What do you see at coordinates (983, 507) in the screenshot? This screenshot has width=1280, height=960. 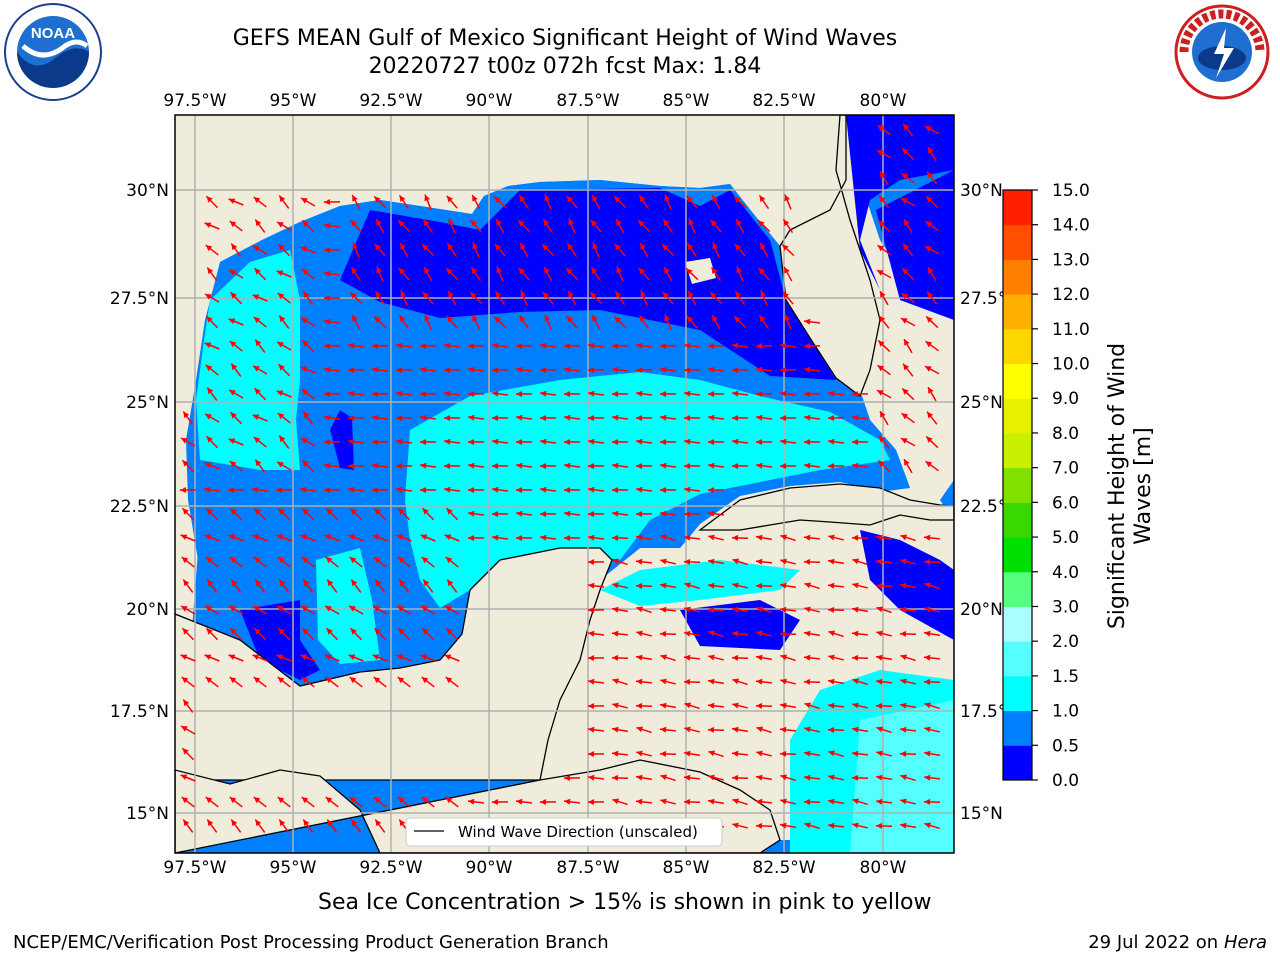 I see `lat-tick-right: 22.5°` at bounding box center [983, 507].